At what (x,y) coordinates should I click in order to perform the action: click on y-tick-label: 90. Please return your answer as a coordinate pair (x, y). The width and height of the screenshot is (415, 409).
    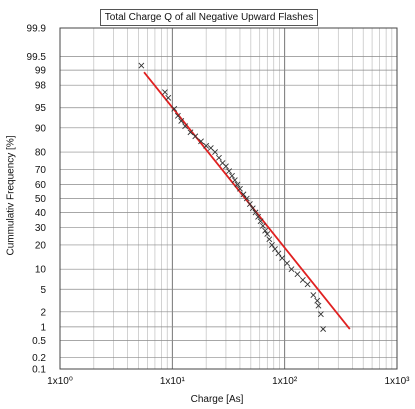
    Looking at the image, I should click on (41, 128).